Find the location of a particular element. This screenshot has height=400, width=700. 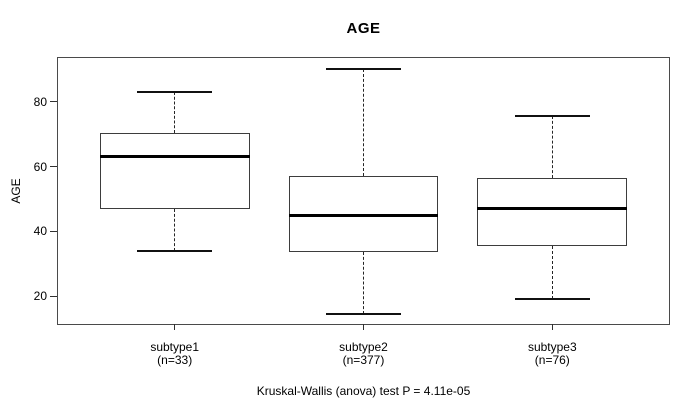

y-axis-label: AGE is located at coordinates (16, 191).